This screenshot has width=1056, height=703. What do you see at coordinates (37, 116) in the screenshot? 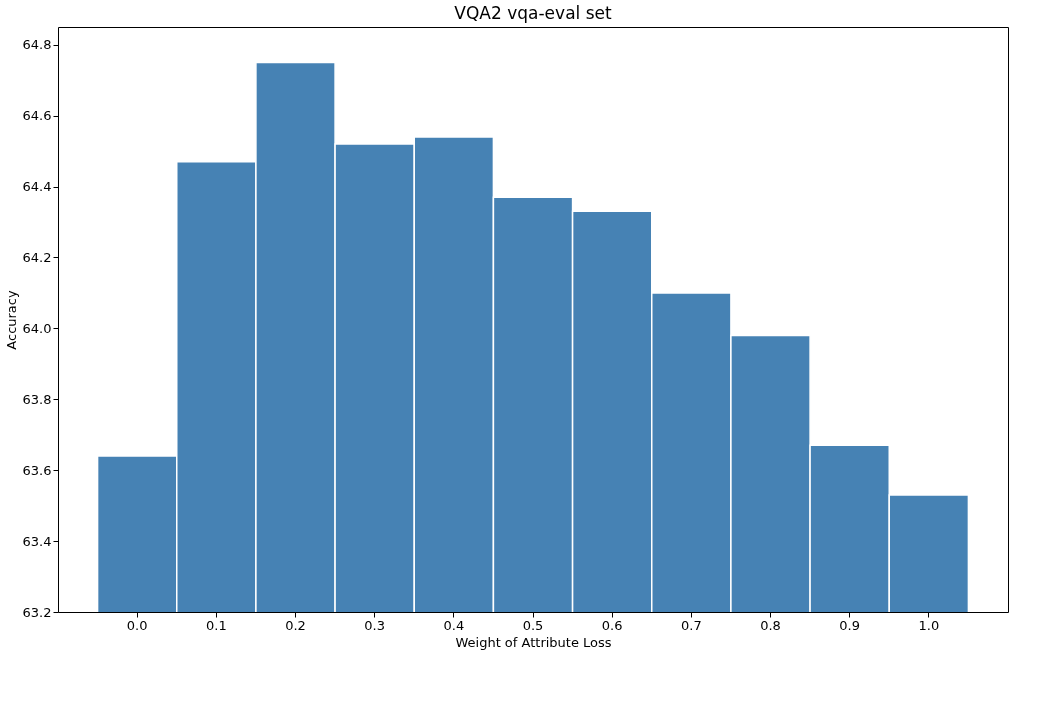
I see `y-tick-label: 64.6` at bounding box center [37, 116].